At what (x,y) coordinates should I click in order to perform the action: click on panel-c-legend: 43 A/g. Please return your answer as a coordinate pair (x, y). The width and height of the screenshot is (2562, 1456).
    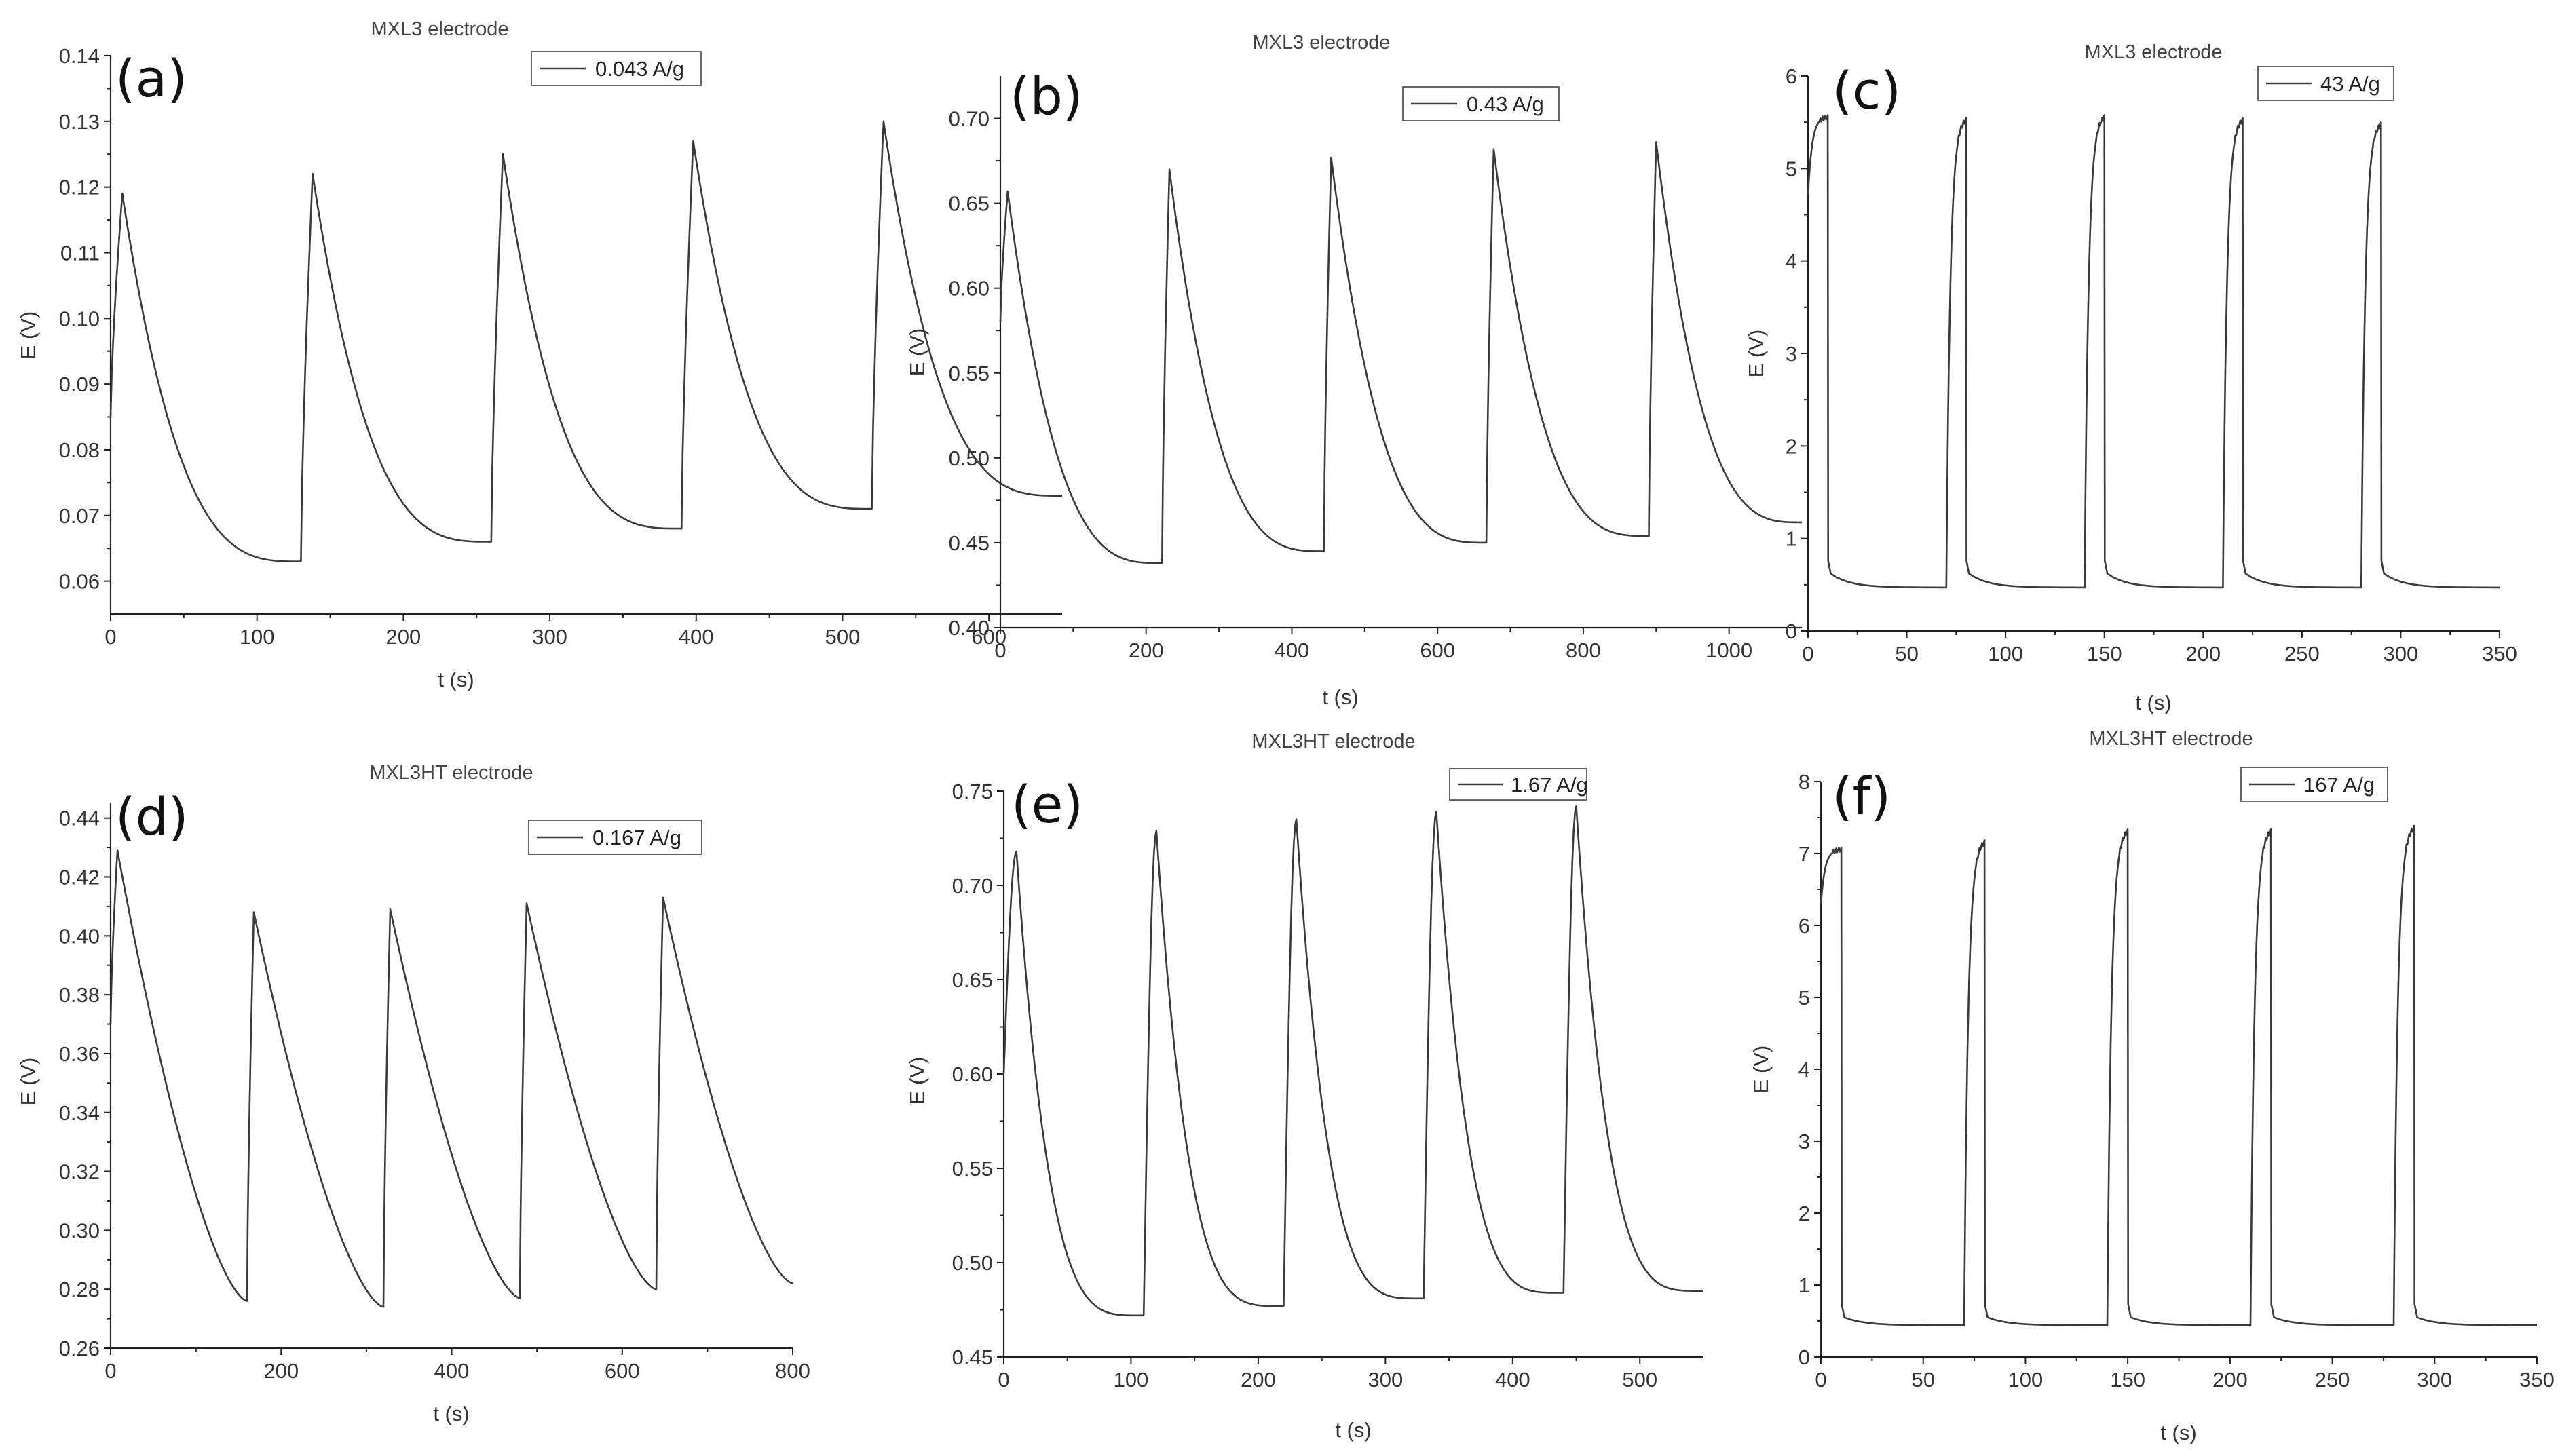
    Looking at the image, I should click on (2325, 83).